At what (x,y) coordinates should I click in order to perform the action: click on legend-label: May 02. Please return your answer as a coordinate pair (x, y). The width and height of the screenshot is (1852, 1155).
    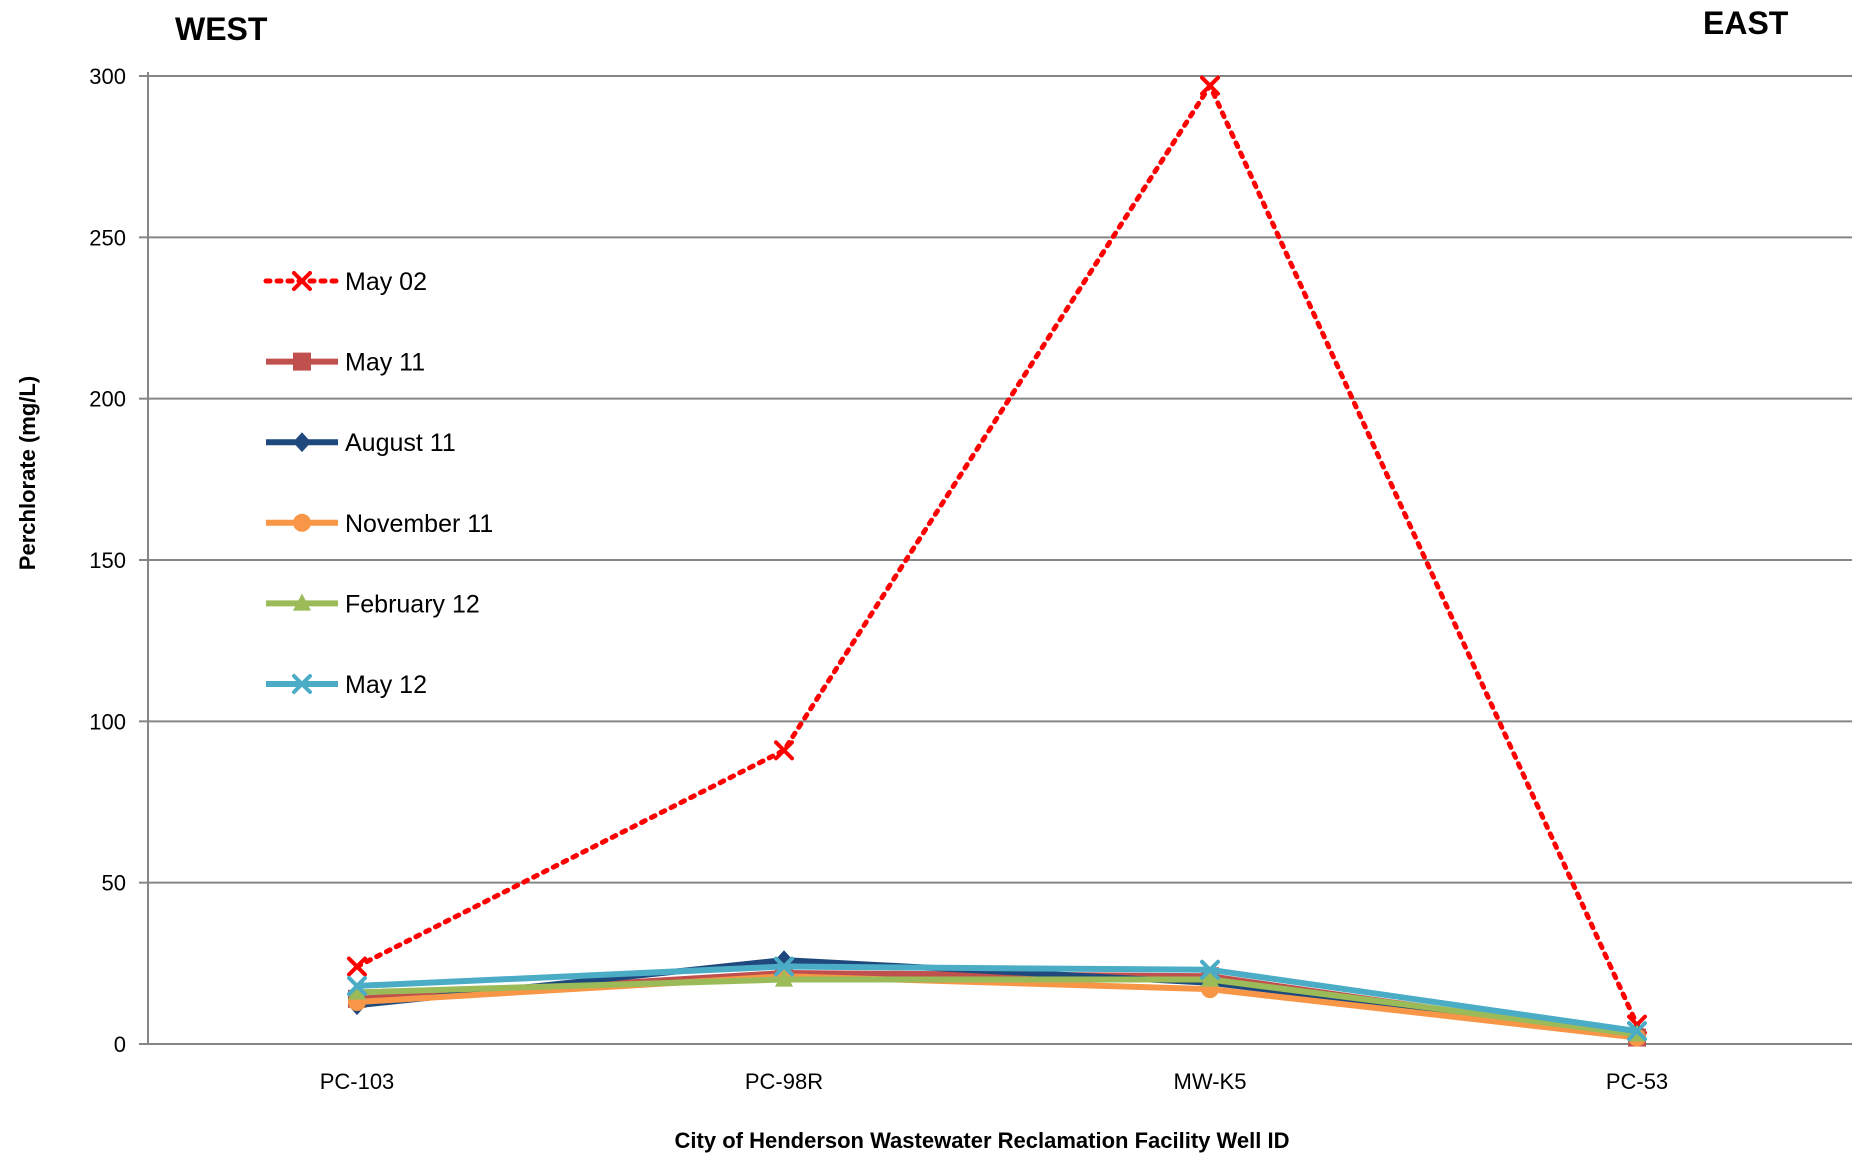
    Looking at the image, I should click on (386, 282).